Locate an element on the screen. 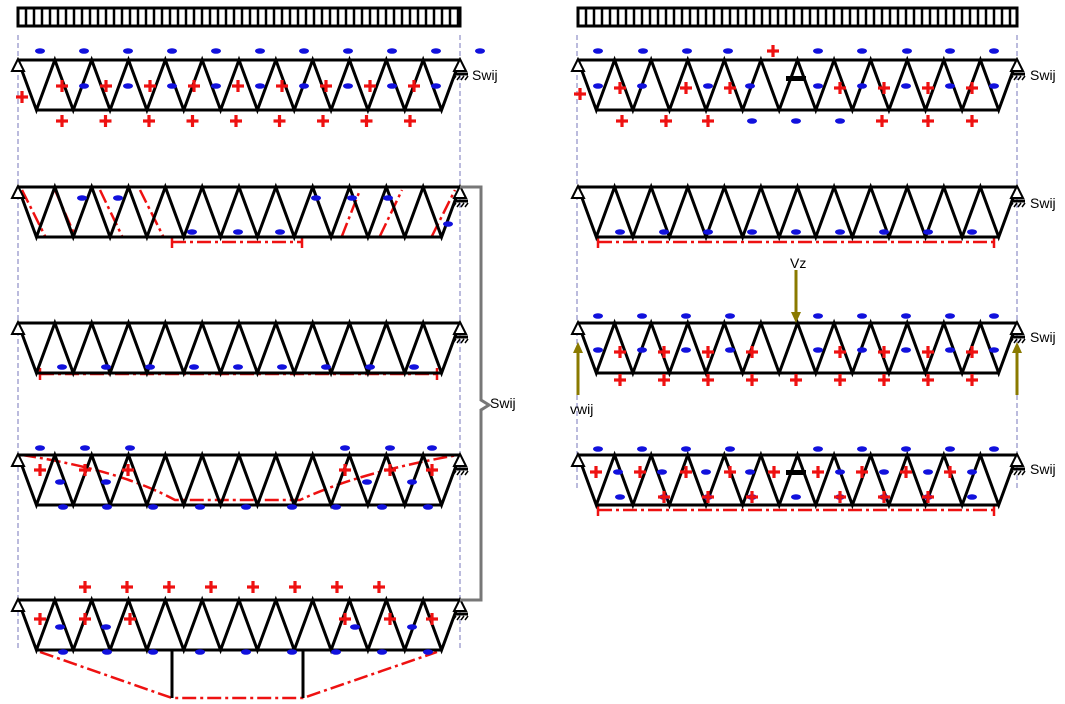 The width and height of the screenshot is (1065, 704). vz-label: Vz is located at coordinates (798, 263).